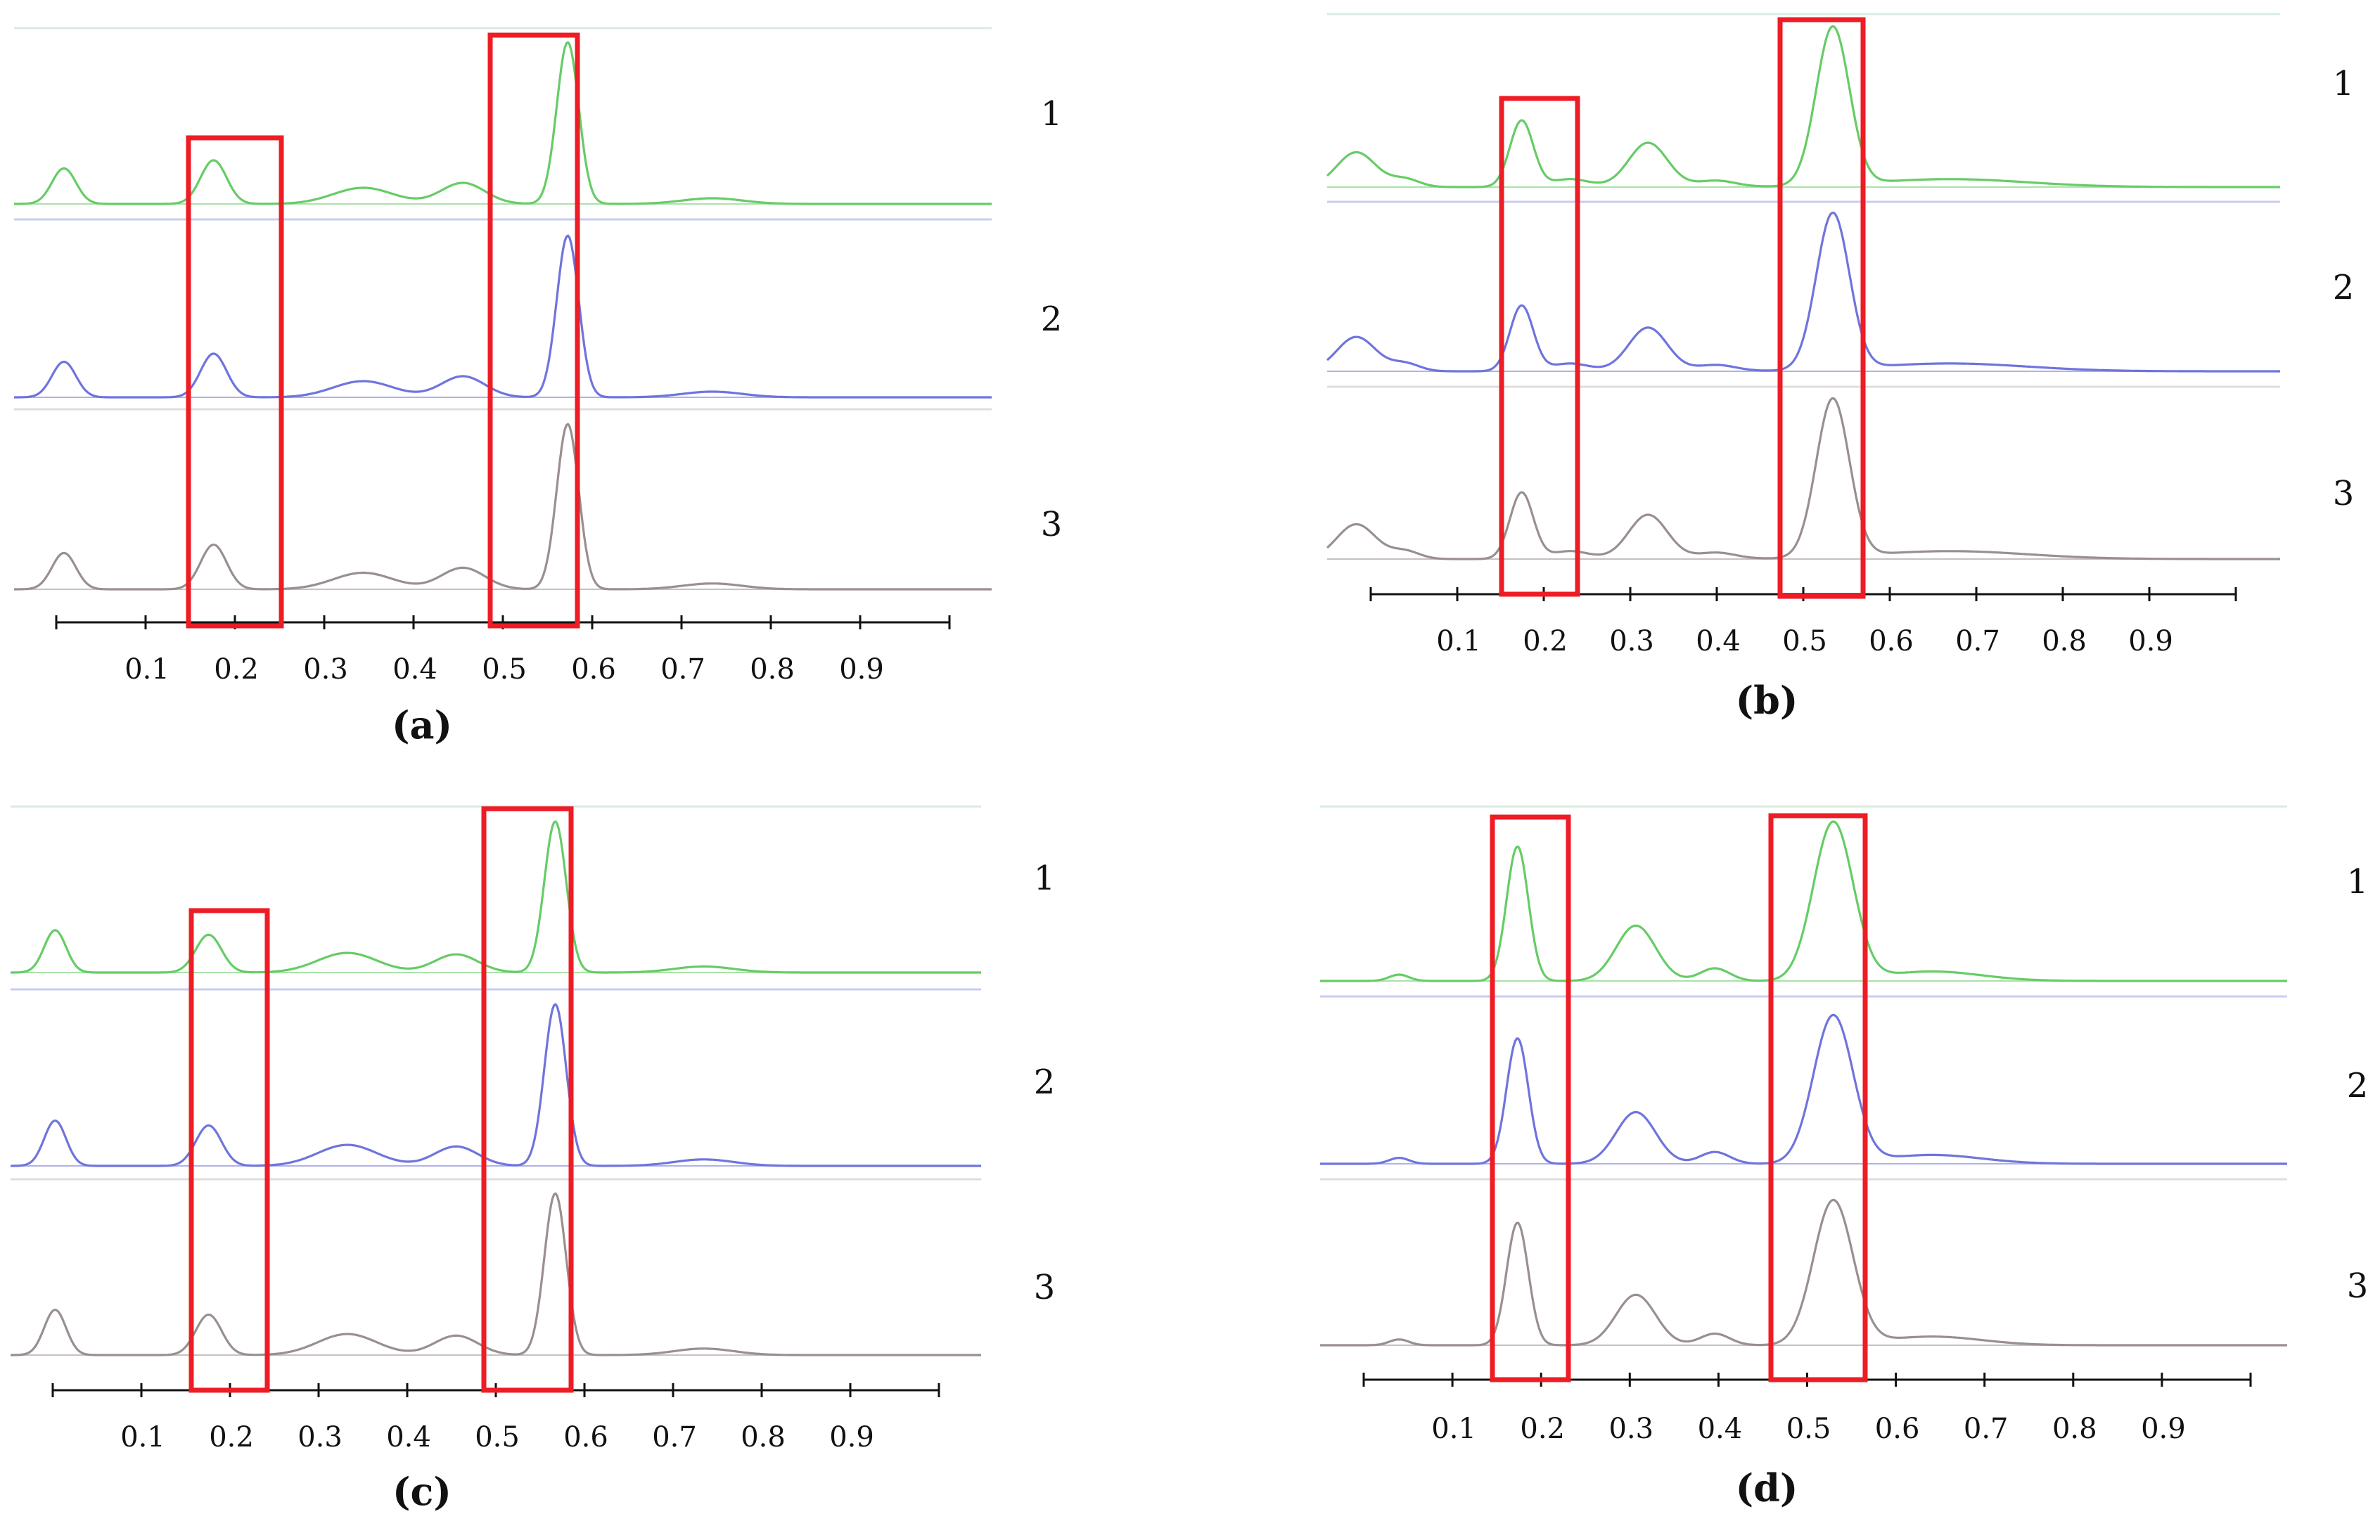  I want to click on panel-label: (c), so click(422, 1491).